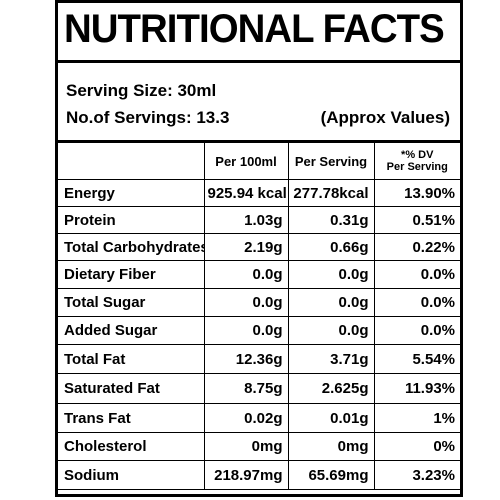 This screenshot has width=500, height=500. Describe the element at coordinates (331, 388) in the screenshot. I see `value-per-serving: 2.625g` at that location.